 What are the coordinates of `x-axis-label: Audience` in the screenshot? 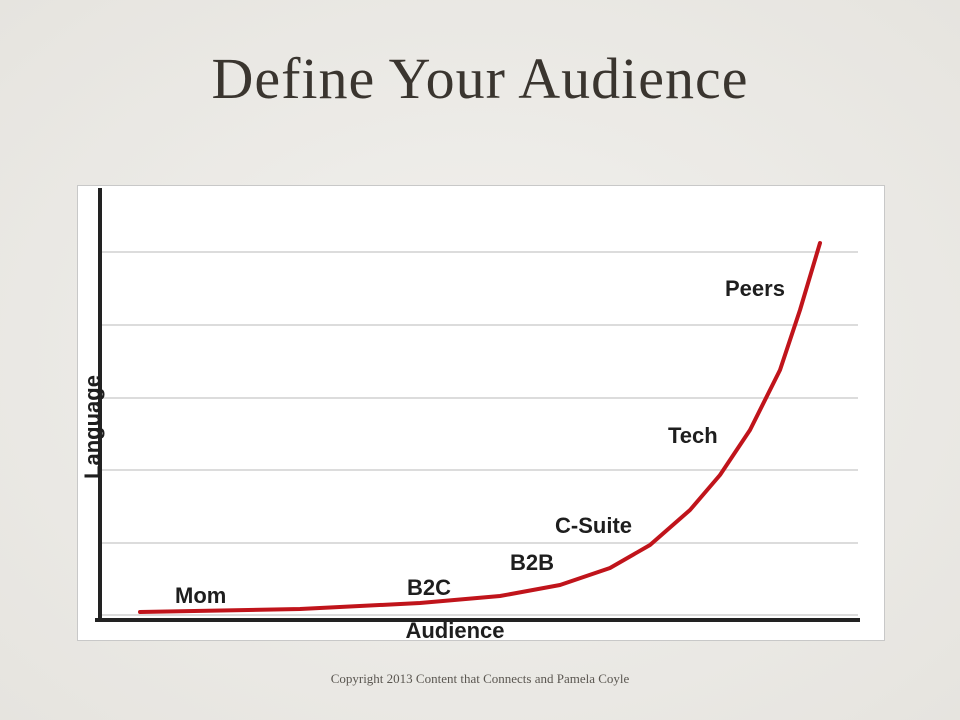 It's located at (454, 629).